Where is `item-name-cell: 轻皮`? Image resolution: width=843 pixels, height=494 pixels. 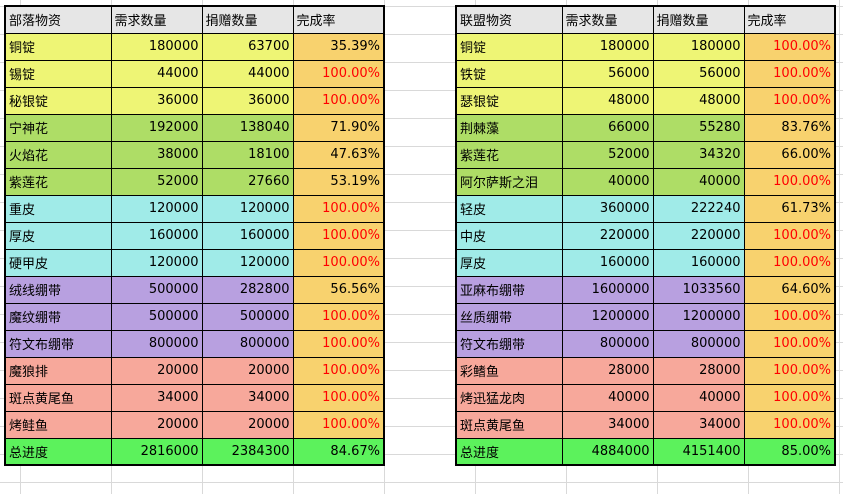
item-name-cell: 轻皮 is located at coordinates (509, 208).